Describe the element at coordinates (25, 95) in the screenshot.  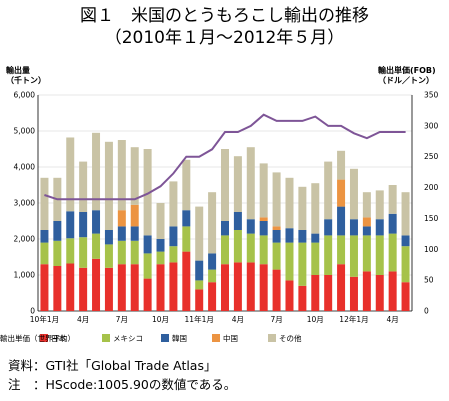
I see `y-left-tick-label: 6,000` at that location.